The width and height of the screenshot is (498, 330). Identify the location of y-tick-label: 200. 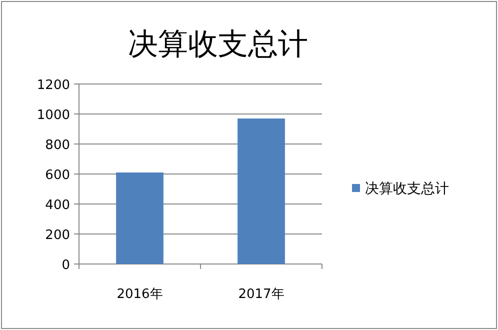
(57, 235).